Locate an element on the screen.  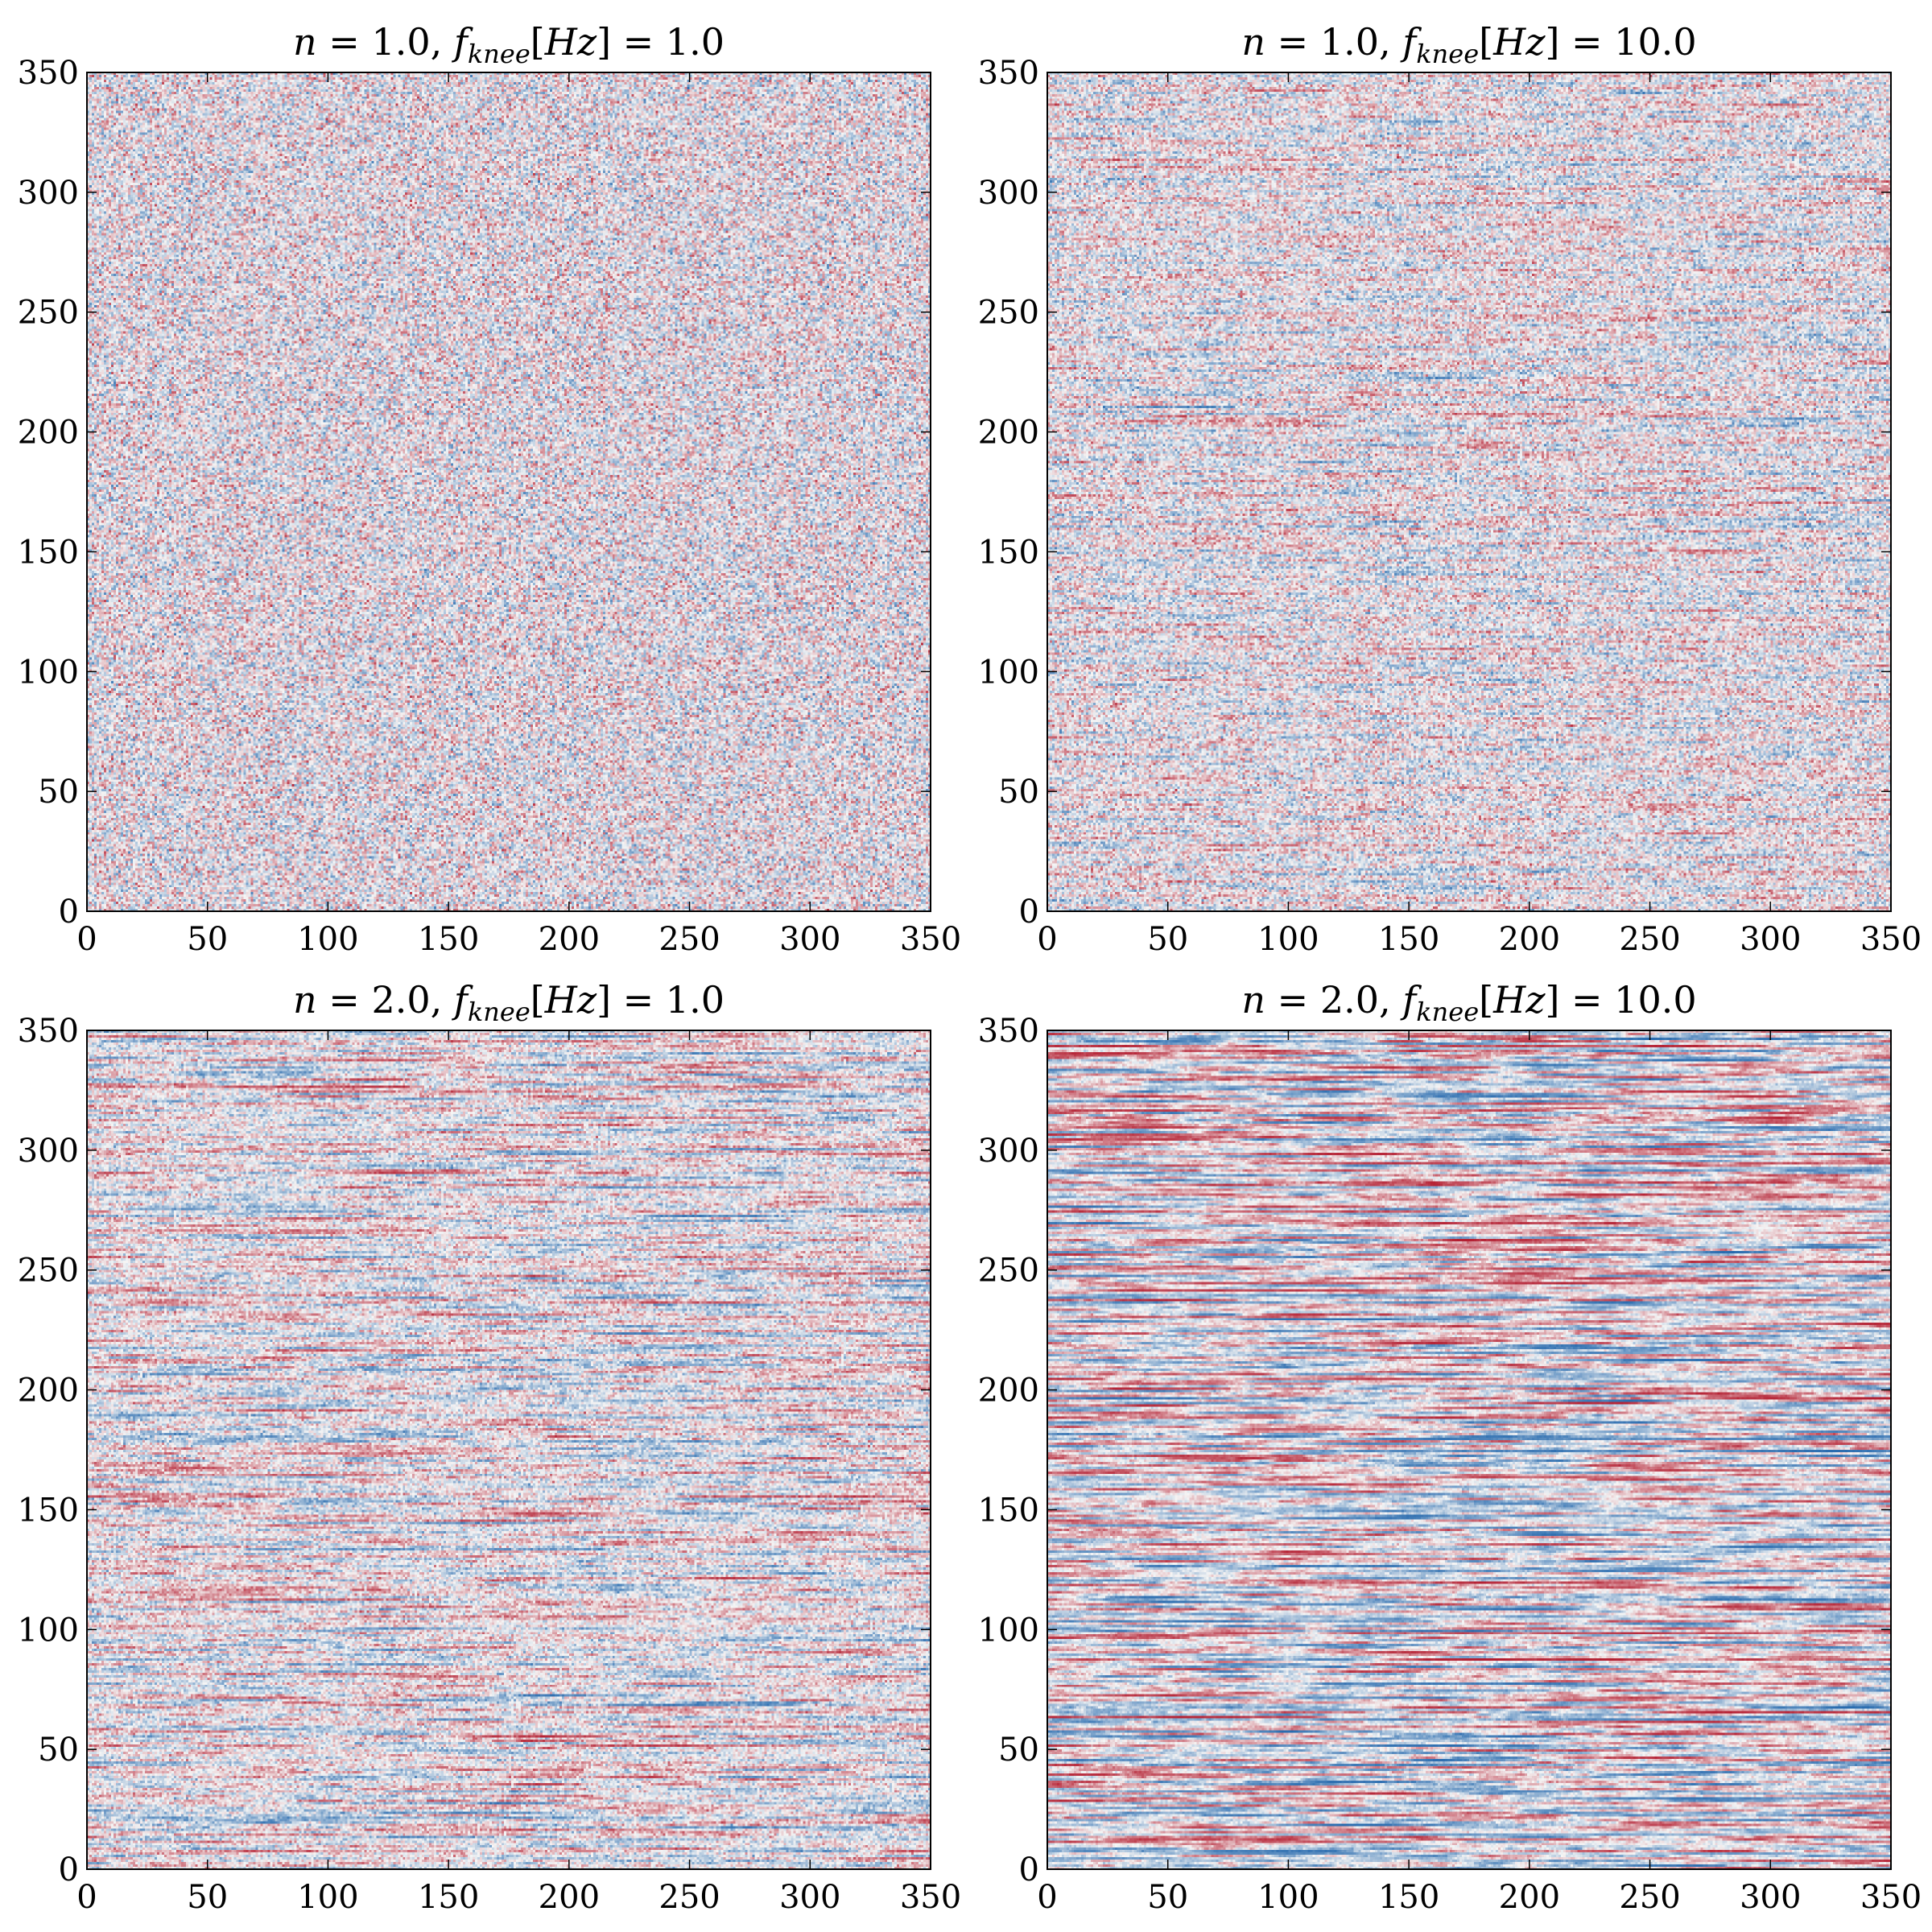
panel-title: n = 2.0, fknee[Hz] = 10.0 is located at coordinates (1468, 1002).